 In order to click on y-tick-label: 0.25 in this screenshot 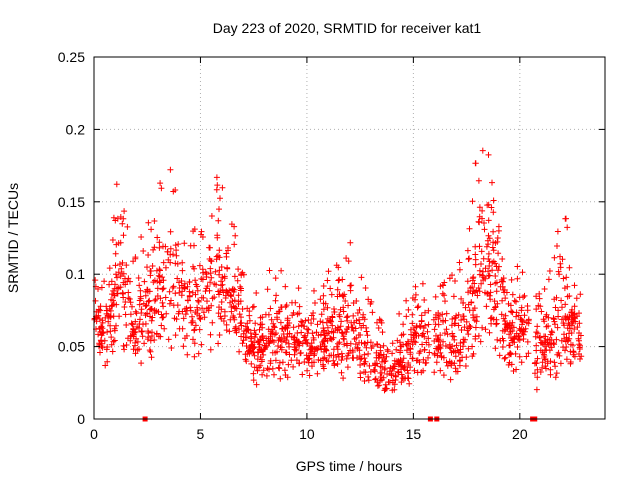, I will do `click(71, 57)`.